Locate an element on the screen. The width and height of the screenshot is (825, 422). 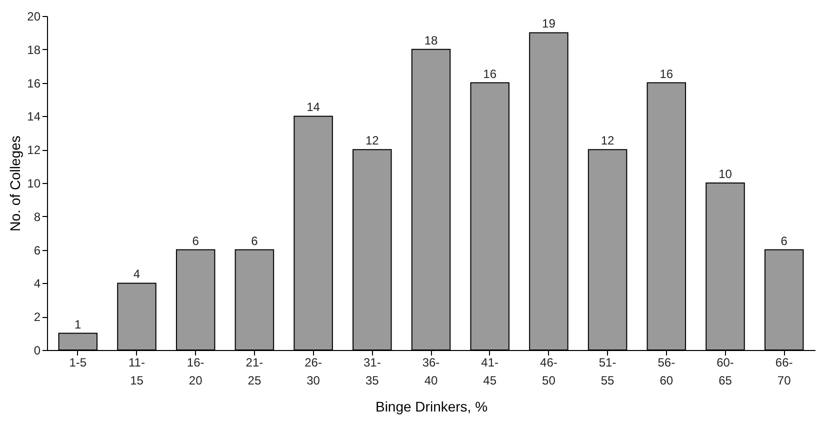
y-axis-title: No. of Colleges is located at coordinates (15, 184).